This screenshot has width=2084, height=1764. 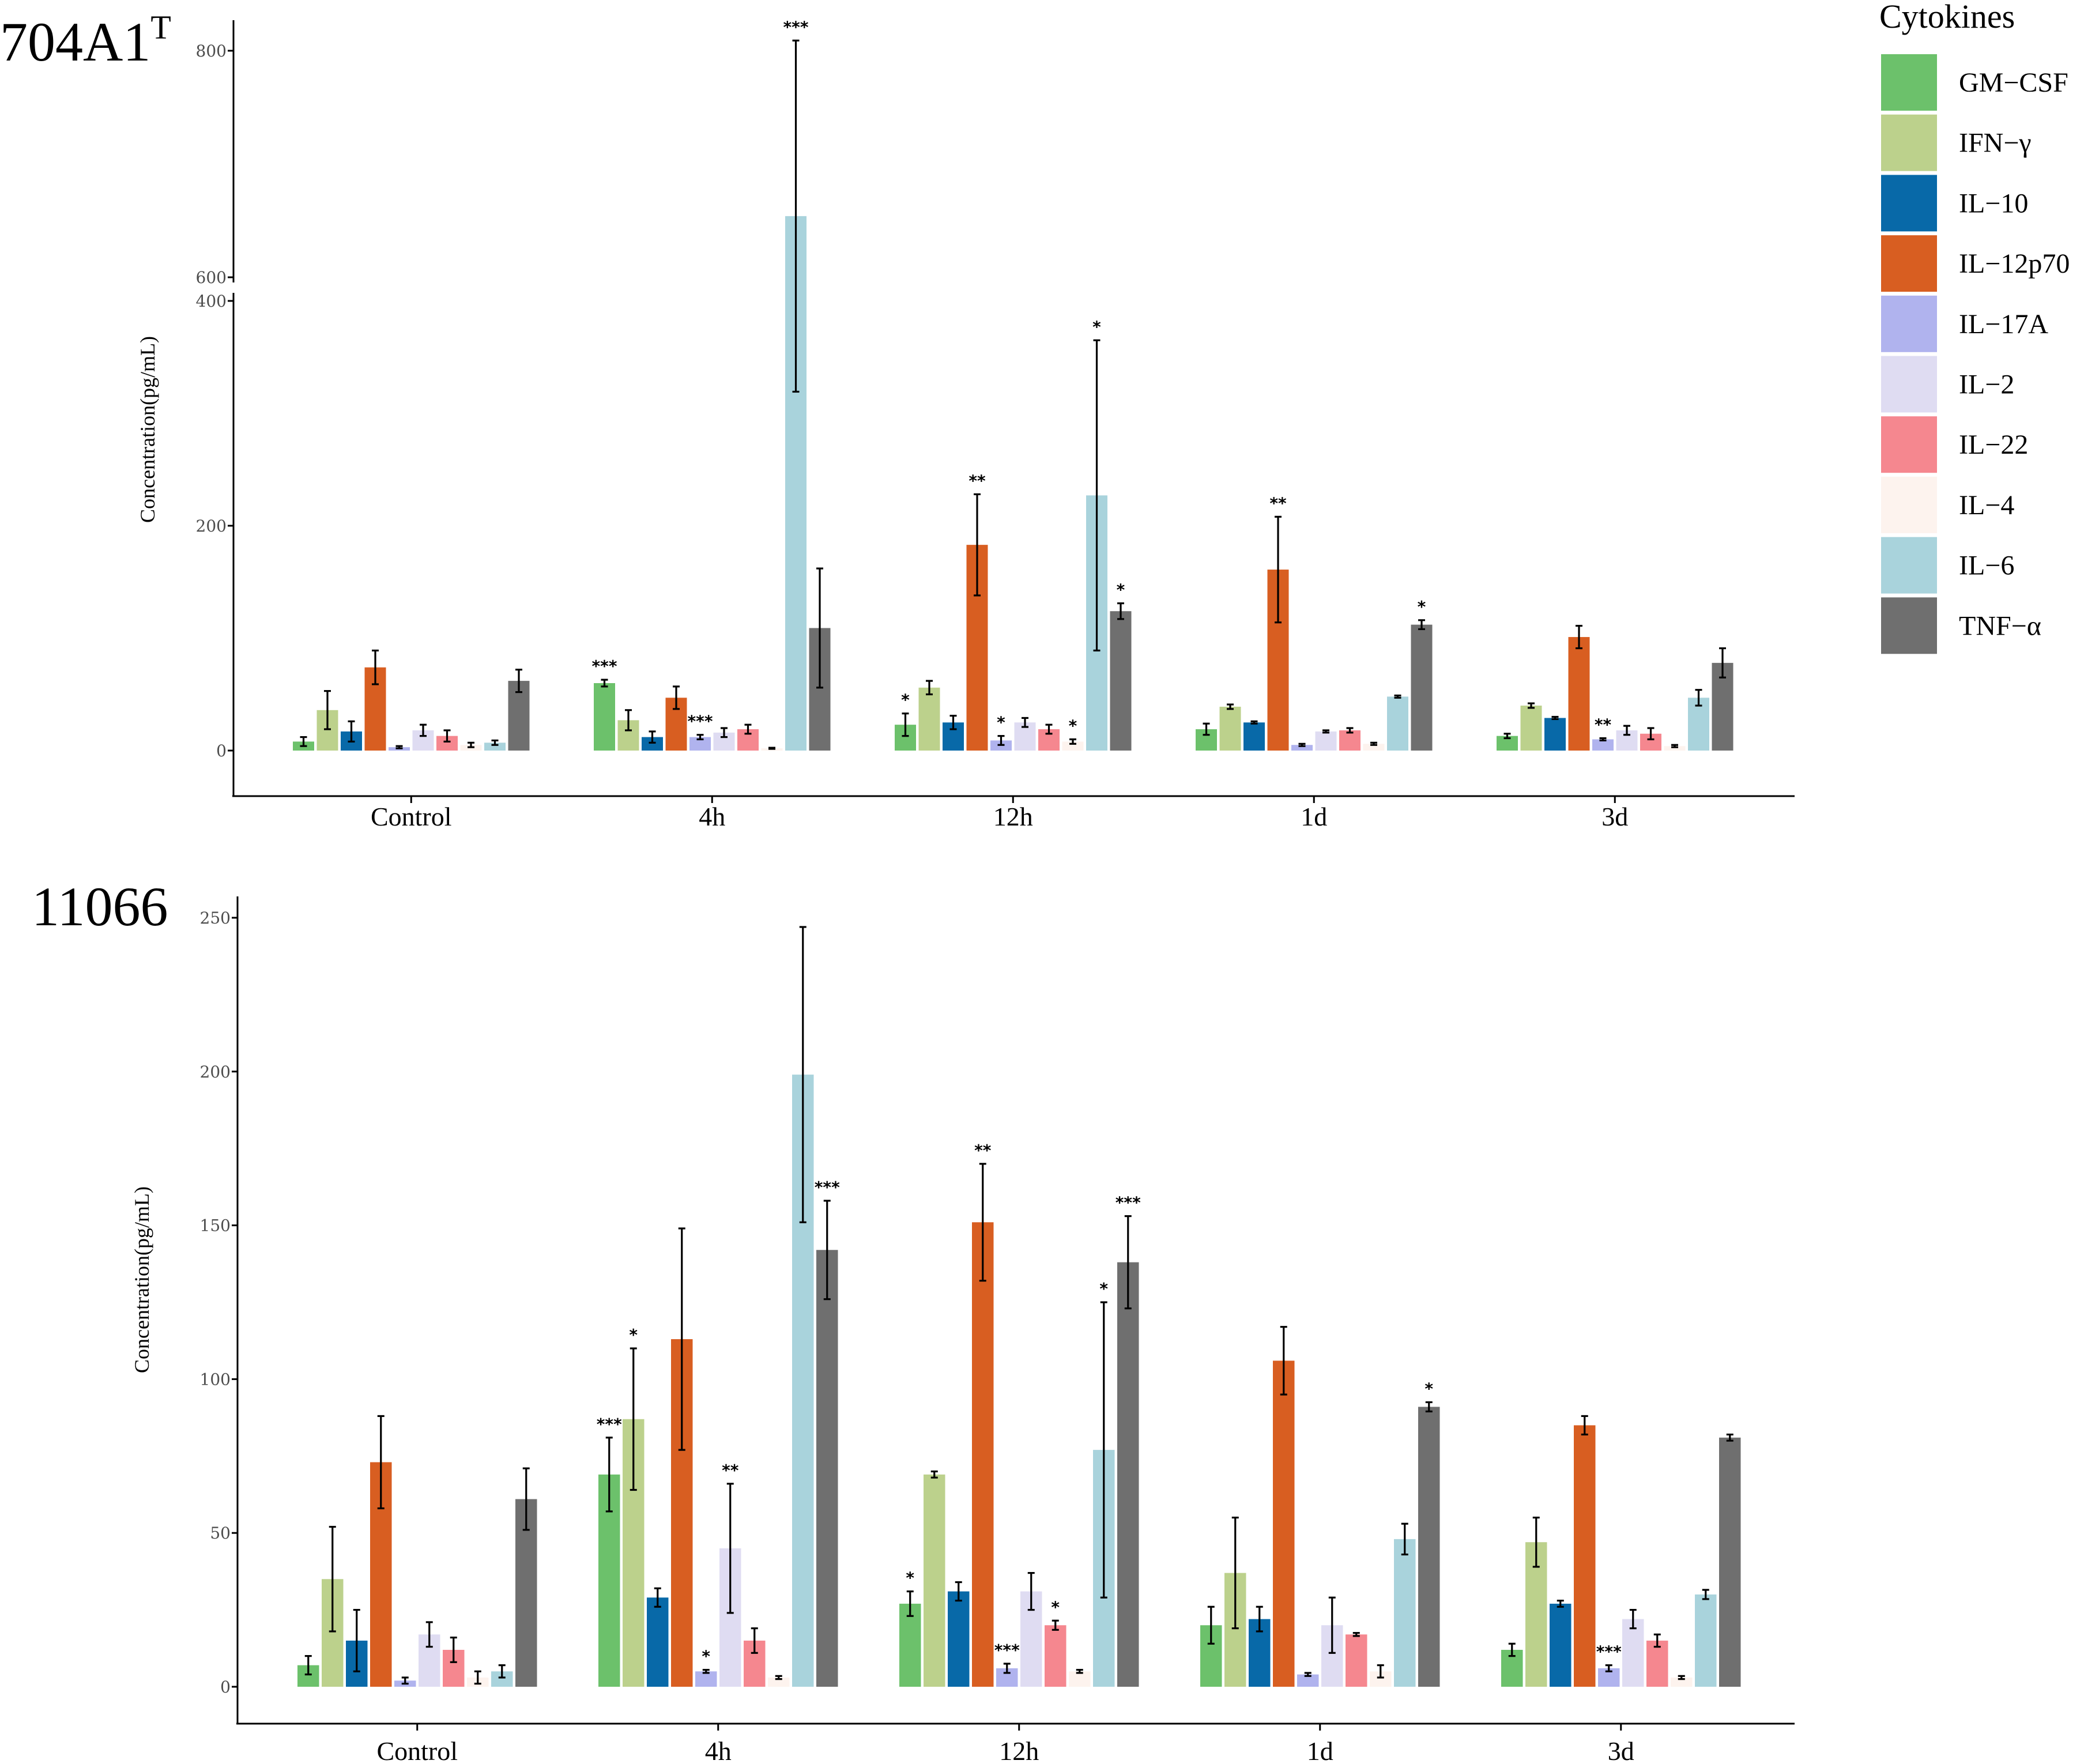 I want to click on x-ticks: Control 4h 12h 1d 3d, so click(x=999, y=813).